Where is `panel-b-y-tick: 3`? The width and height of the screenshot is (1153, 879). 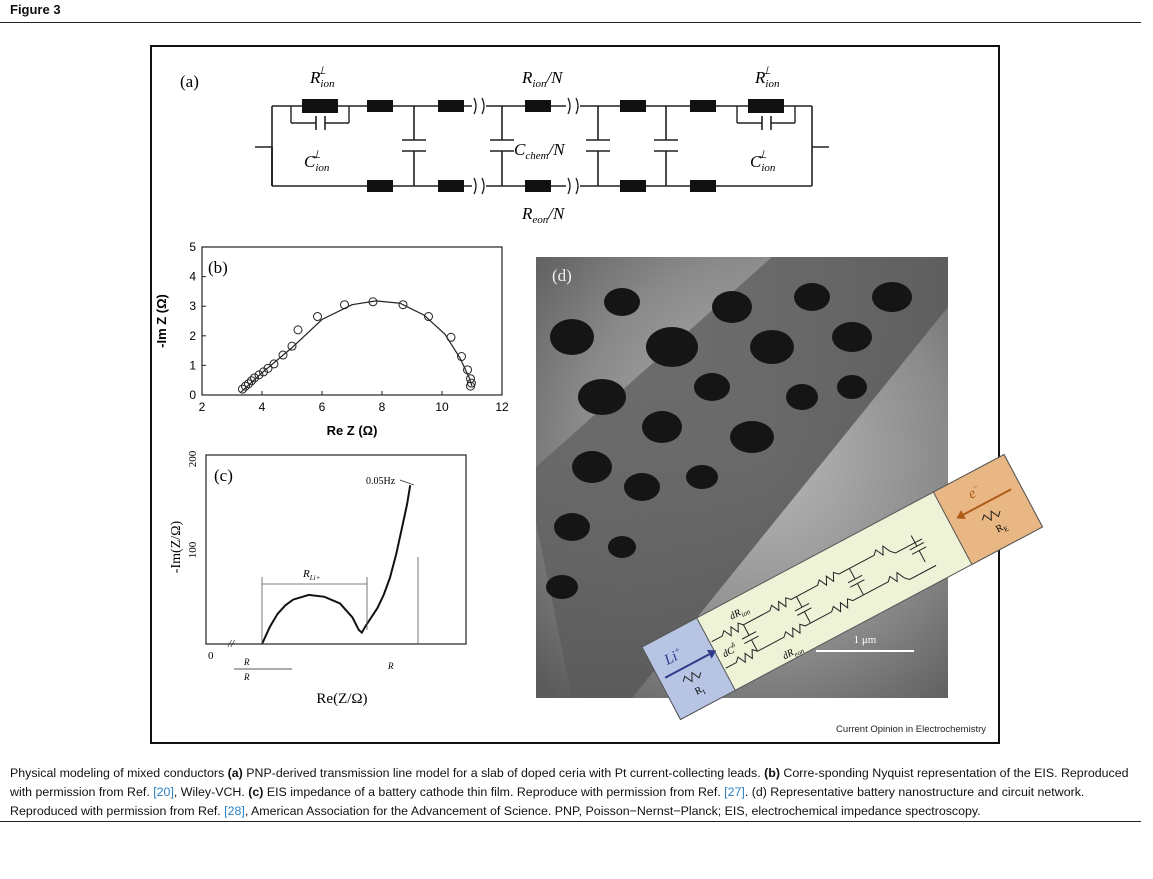
panel-b-y-tick: 3 is located at coordinates (192, 306).